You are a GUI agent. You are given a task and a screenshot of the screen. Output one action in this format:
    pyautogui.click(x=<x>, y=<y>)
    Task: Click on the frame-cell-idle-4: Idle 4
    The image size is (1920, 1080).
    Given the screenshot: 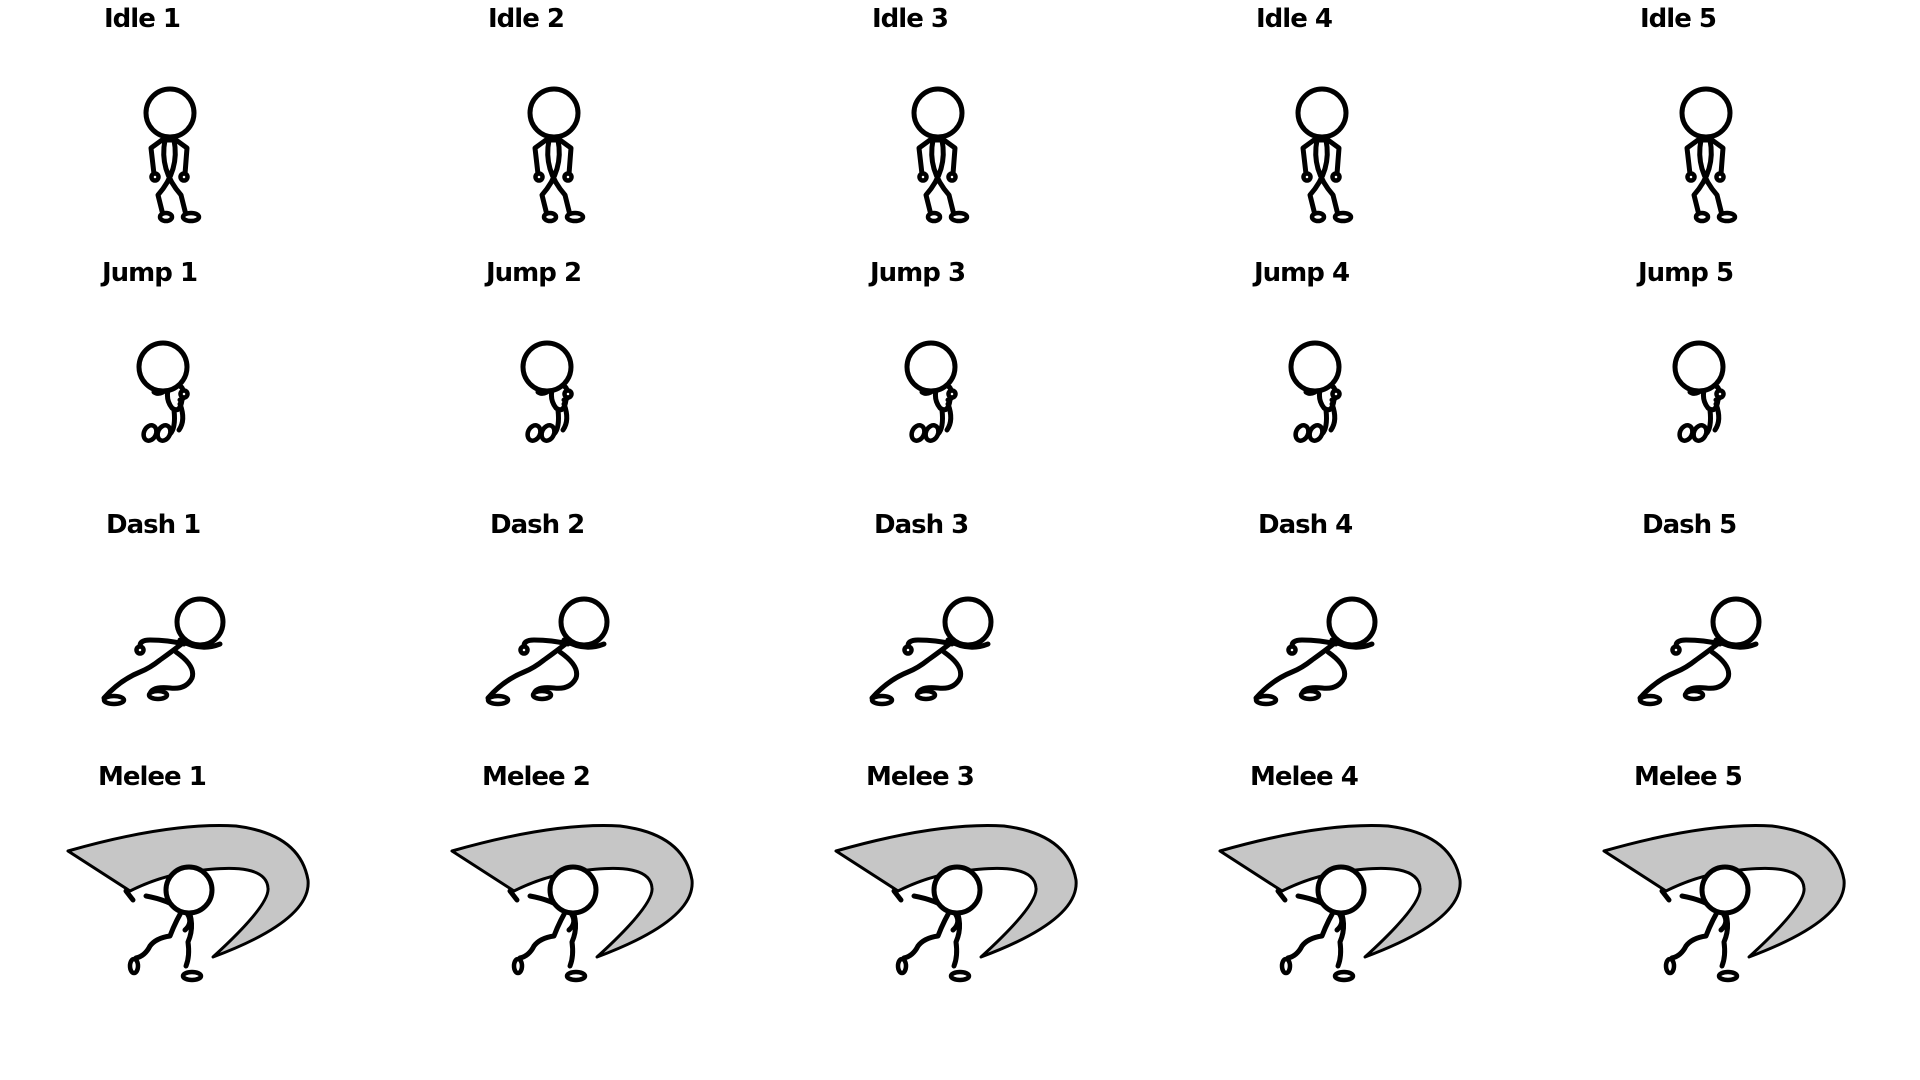 What is the action you would take?
    pyautogui.click(x=1344, y=126)
    